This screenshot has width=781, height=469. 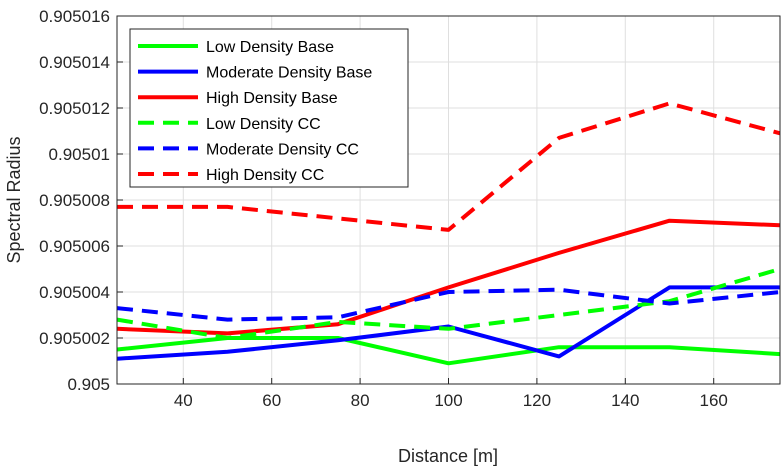 I want to click on x-axis-ticks: 40 60 80 100 120 140 160, so click(x=451, y=394).